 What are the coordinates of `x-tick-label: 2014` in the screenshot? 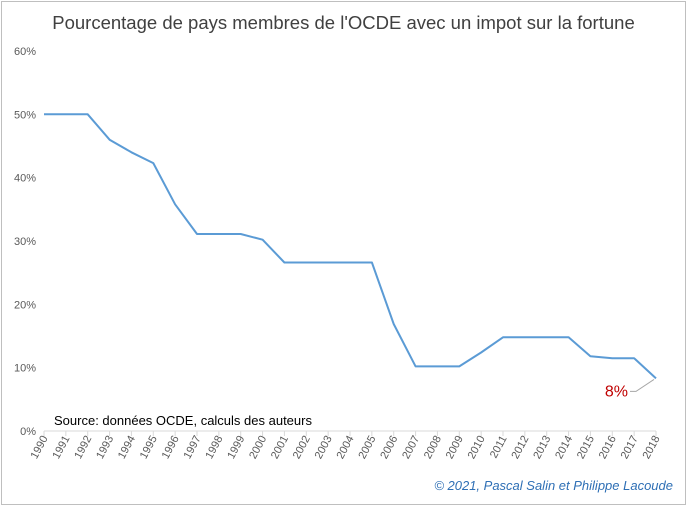 It's located at (564, 447).